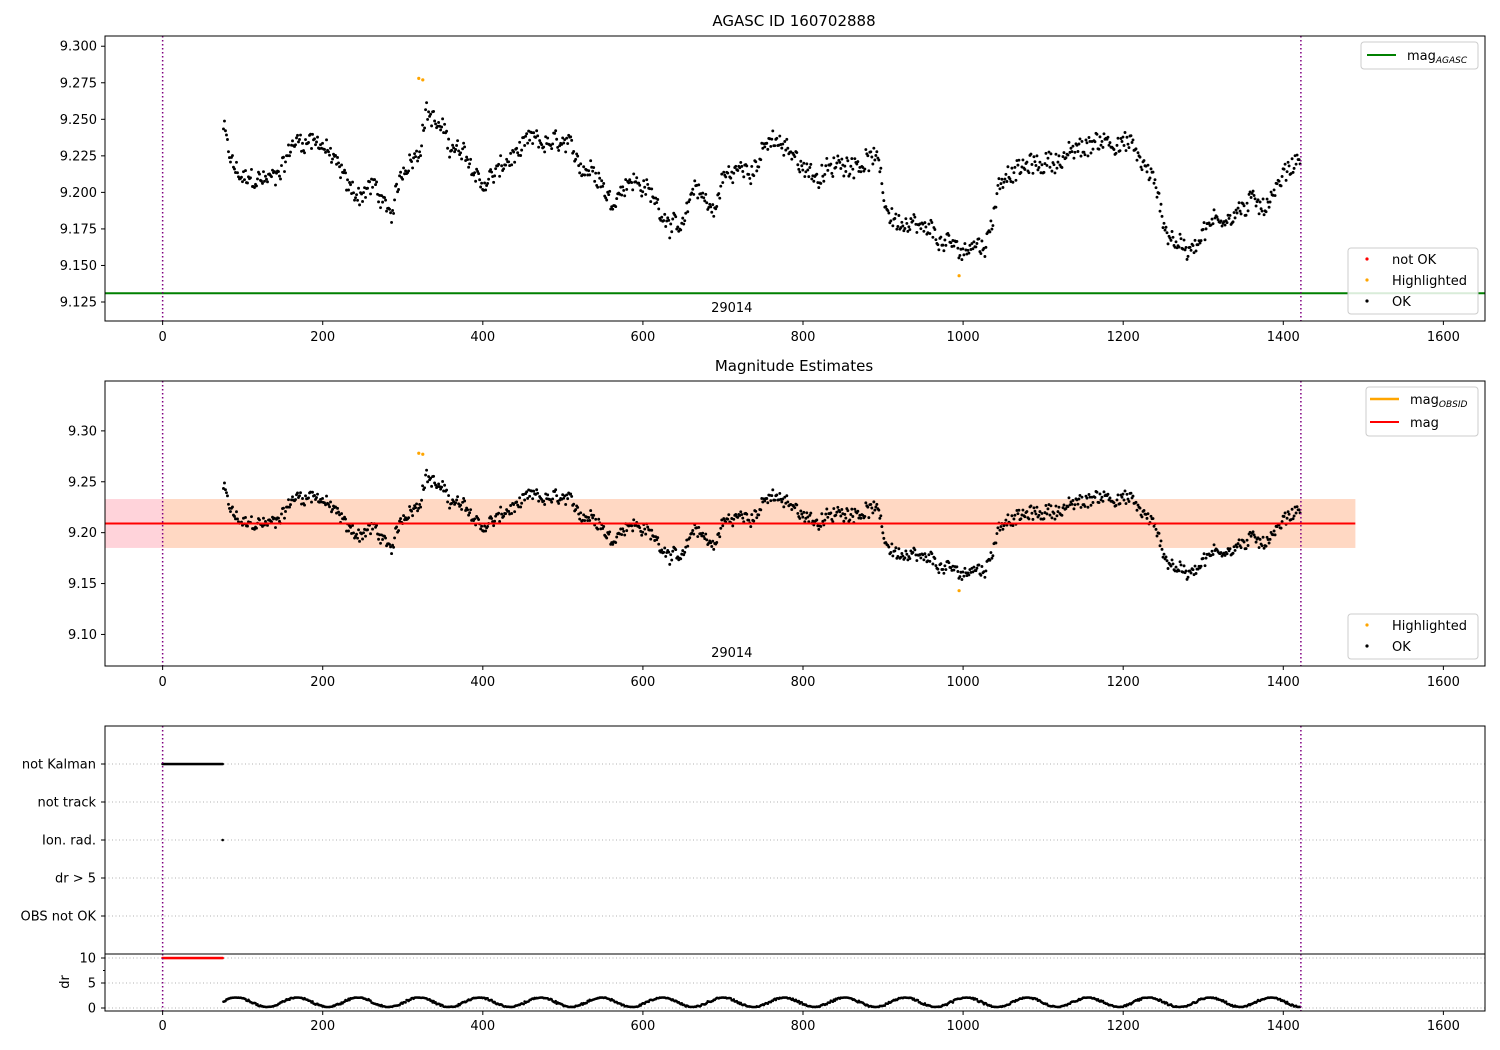 Image resolution: width=1500 pixels, height=1050 pixels. What do you see at coordinates (1283, 682) in the screenshot?
I see `p2-xtick-label: 1400` at bounding box center [1283, 682].